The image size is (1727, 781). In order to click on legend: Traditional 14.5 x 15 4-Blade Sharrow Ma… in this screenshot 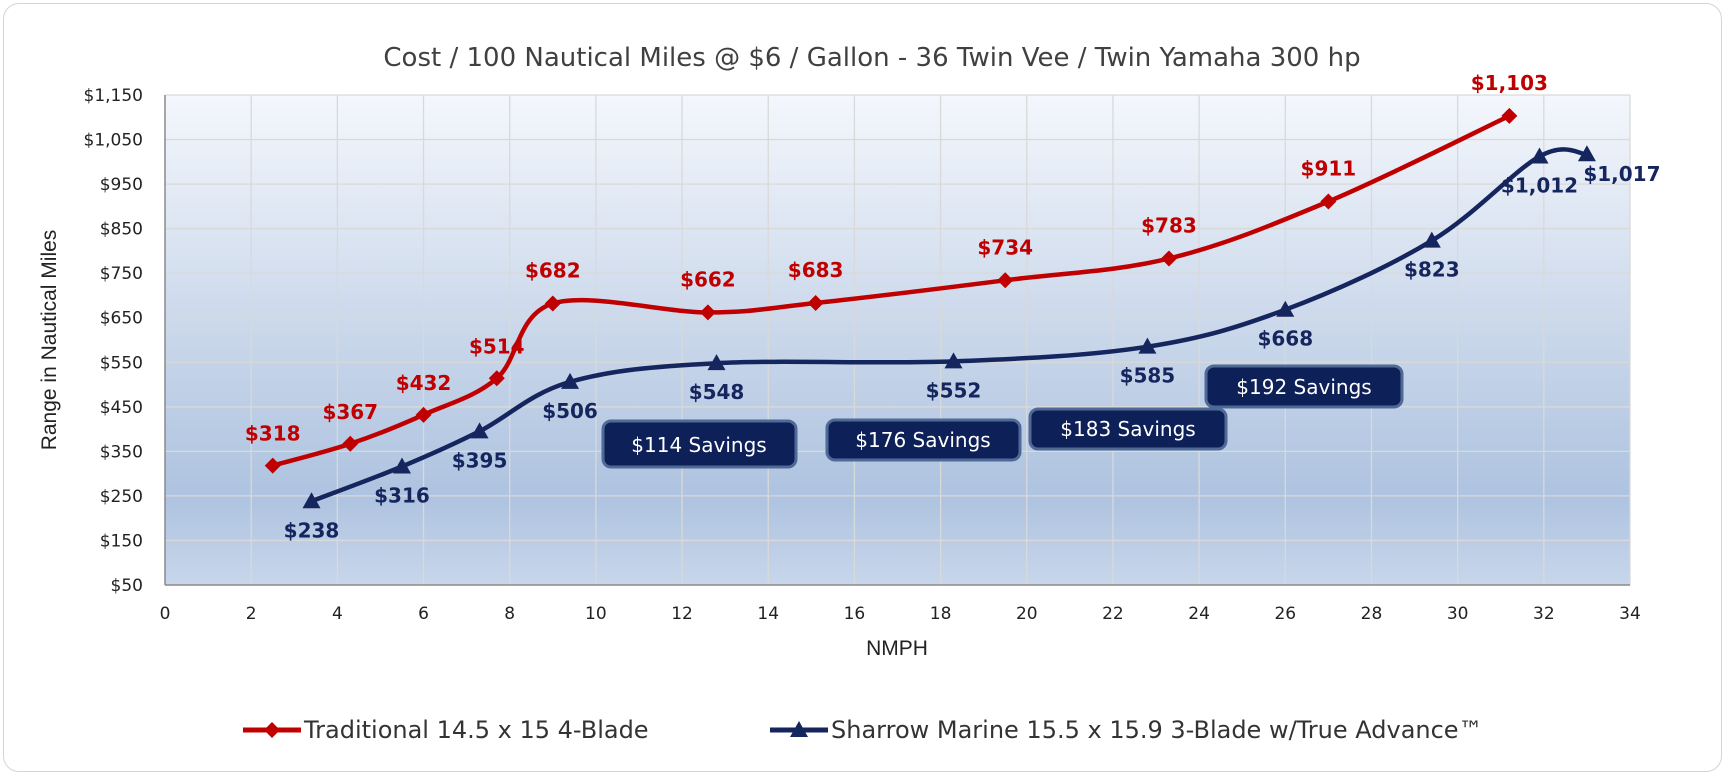, I will do `click(863, 730)`.